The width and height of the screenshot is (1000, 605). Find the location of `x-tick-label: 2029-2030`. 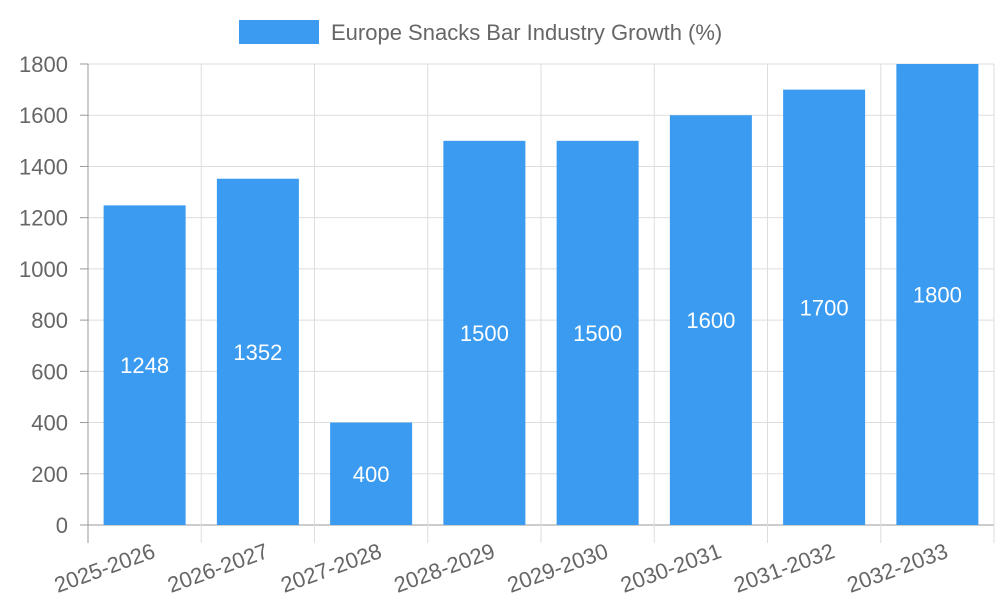

x-tick-label: 2029-2030 is located at coordinates (557, 567).